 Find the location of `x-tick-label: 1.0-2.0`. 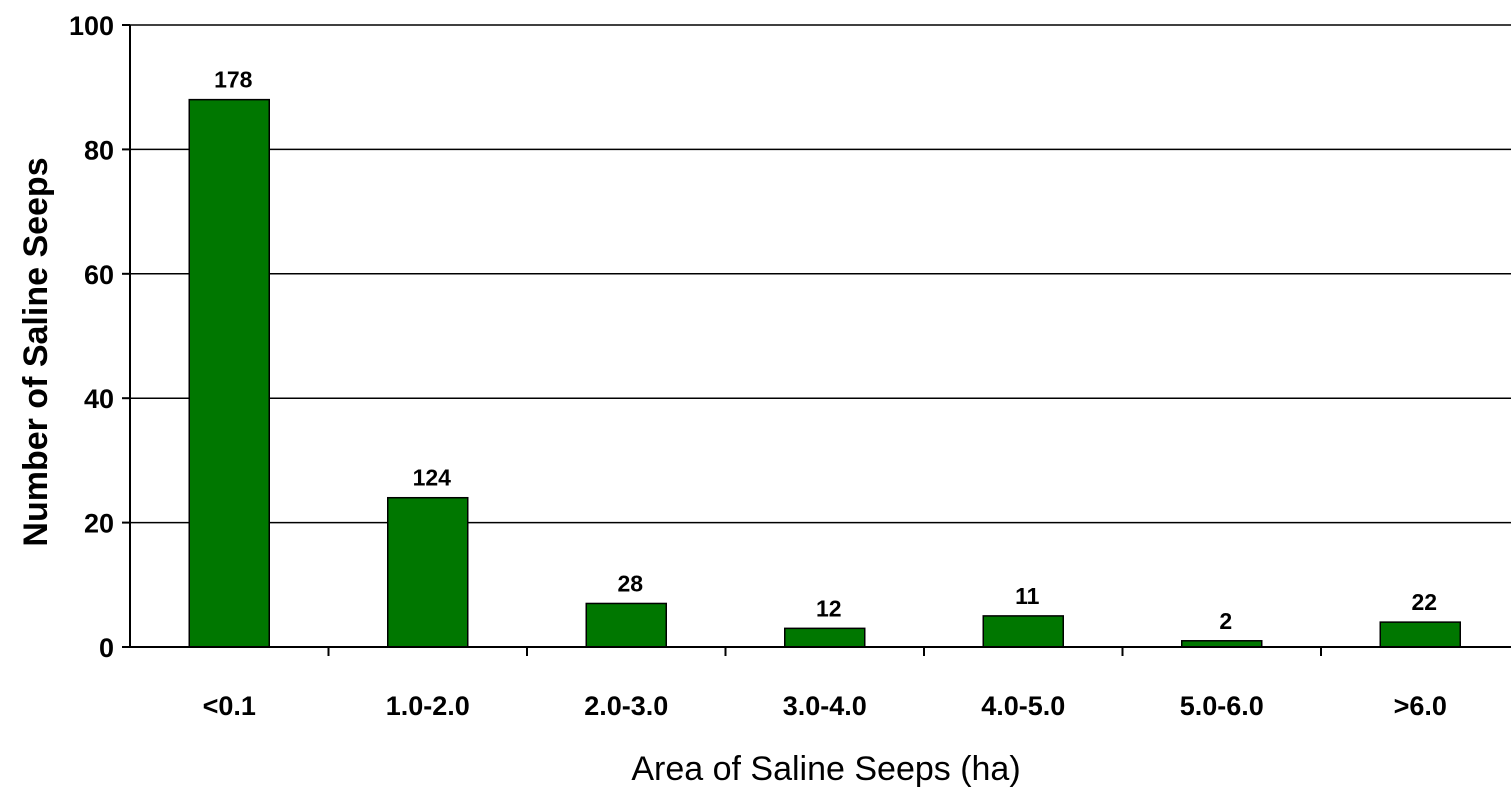

x-tick-label: 1.0-2.0 is located at coordinates (428, 706).